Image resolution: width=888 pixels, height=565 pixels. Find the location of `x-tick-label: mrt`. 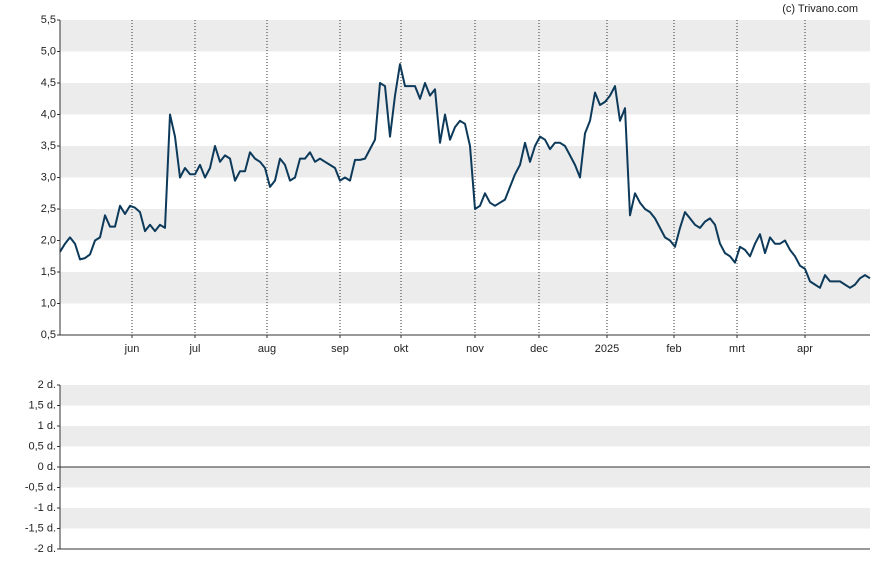

x-tick-label: mrt is located at coordinates (737, 349).